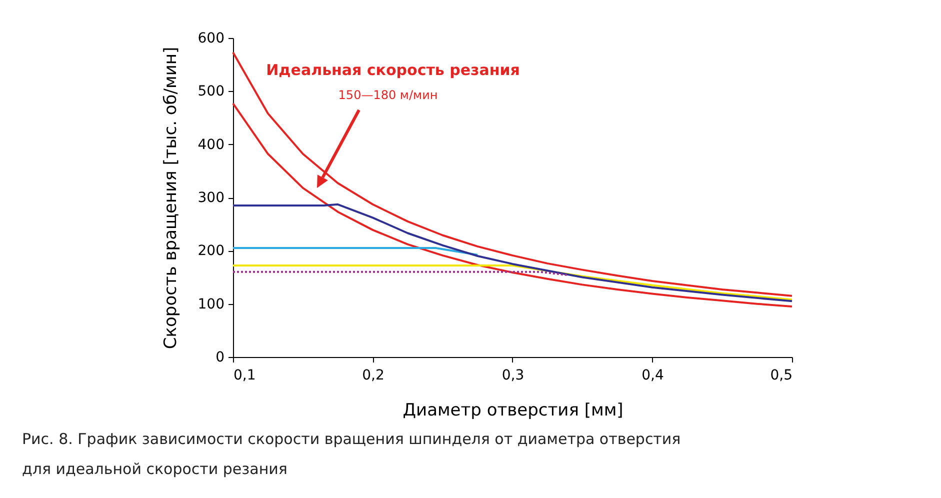  I want to click on y-tick-label: 600, so click(211, 38).